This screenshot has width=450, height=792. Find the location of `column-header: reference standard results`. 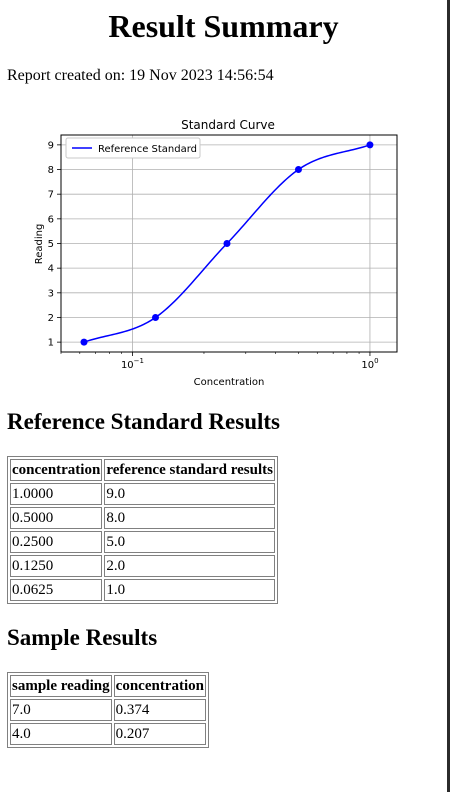

column-header: reference standard results is located at coordinates (189, 470).